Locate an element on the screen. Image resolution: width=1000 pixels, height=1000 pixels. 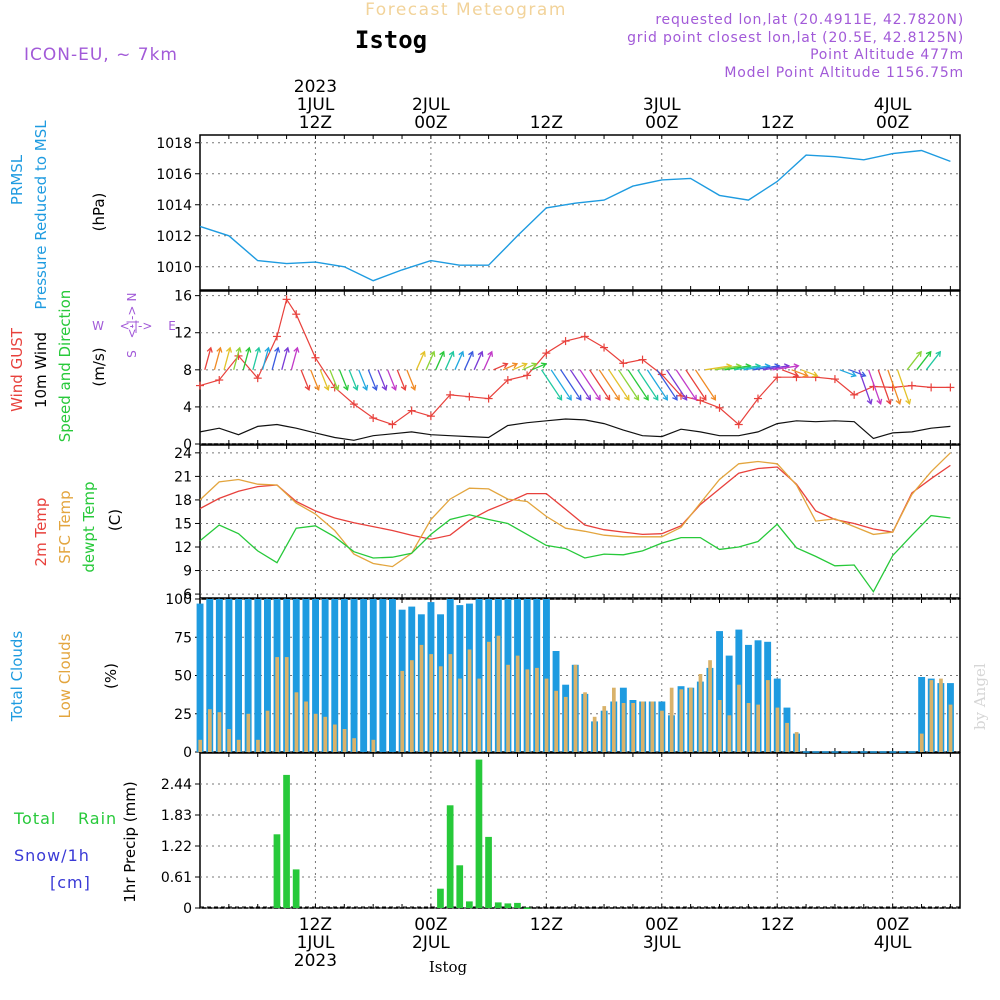
y-tick-label: 1.22 is located at coordinates (176, 847).